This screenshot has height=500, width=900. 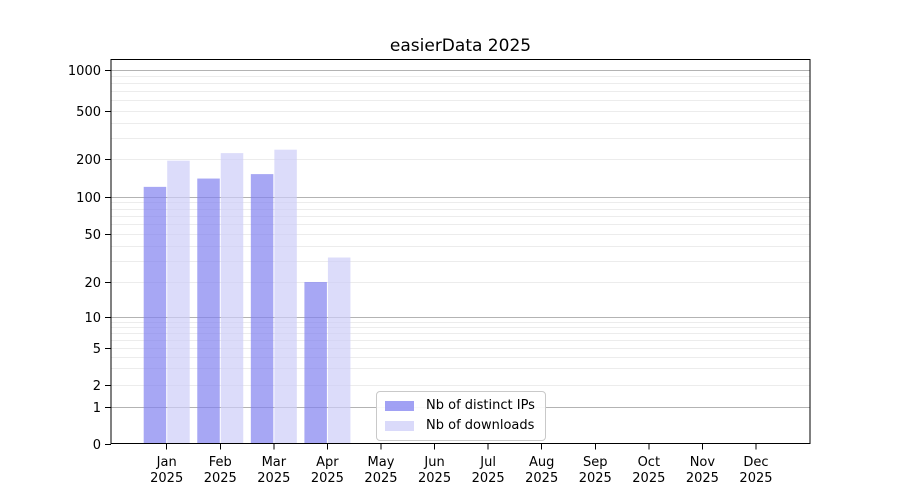 What do you see at coordinates (460, 46) in the screenshot?
I see `chart-title: easierData 2025` at bounding box center [460, 46].